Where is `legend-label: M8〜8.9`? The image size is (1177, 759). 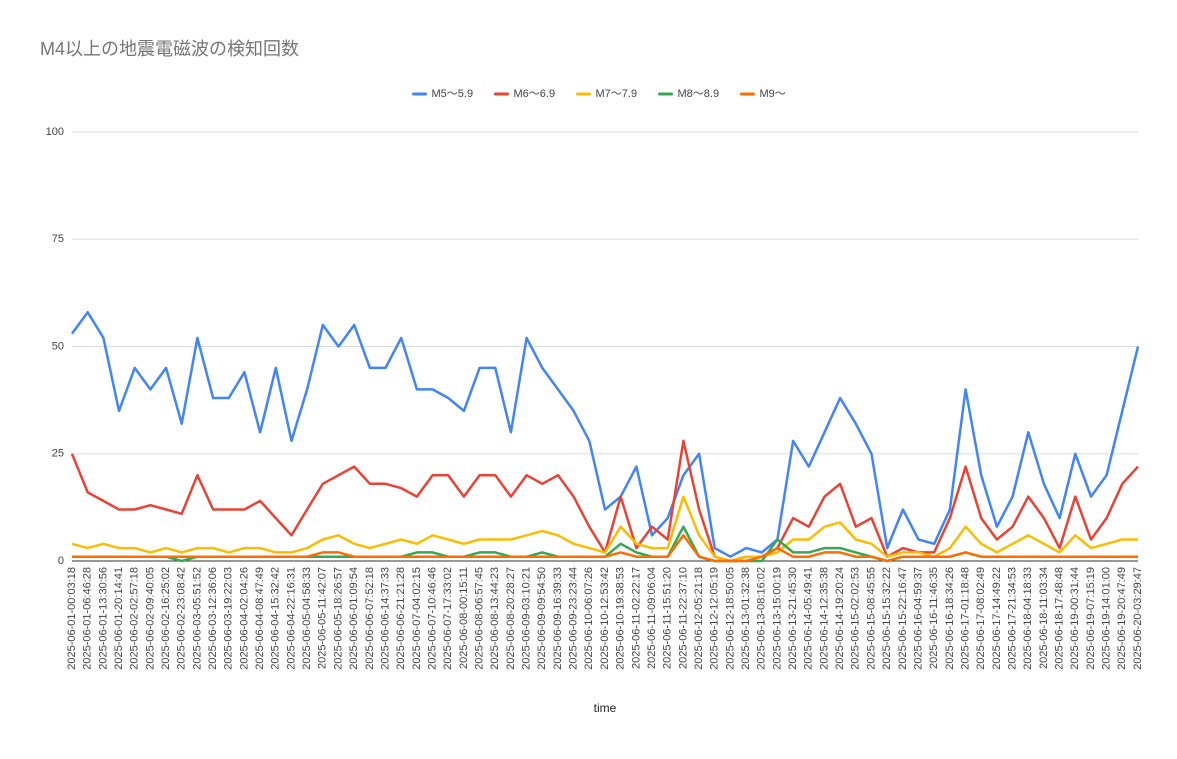
legend-label: M8〜8.9 is located at coordinates (699, 94).